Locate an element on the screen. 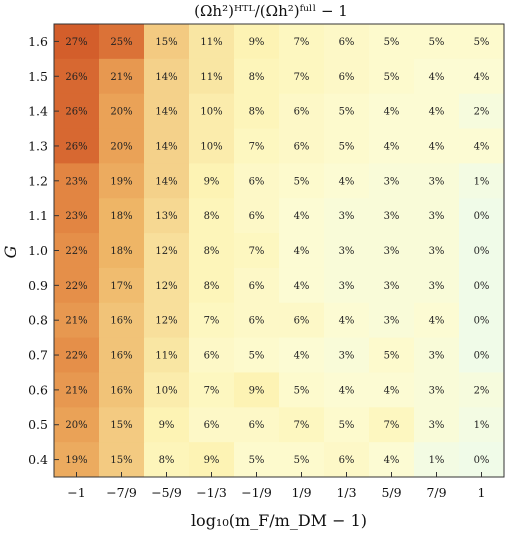  y-tick-label: 0.8 is located at coordinates (38, 320).